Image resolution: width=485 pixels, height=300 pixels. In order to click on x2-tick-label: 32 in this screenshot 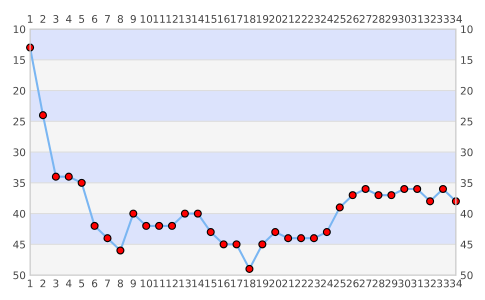, I will do `click(430, 19)`.